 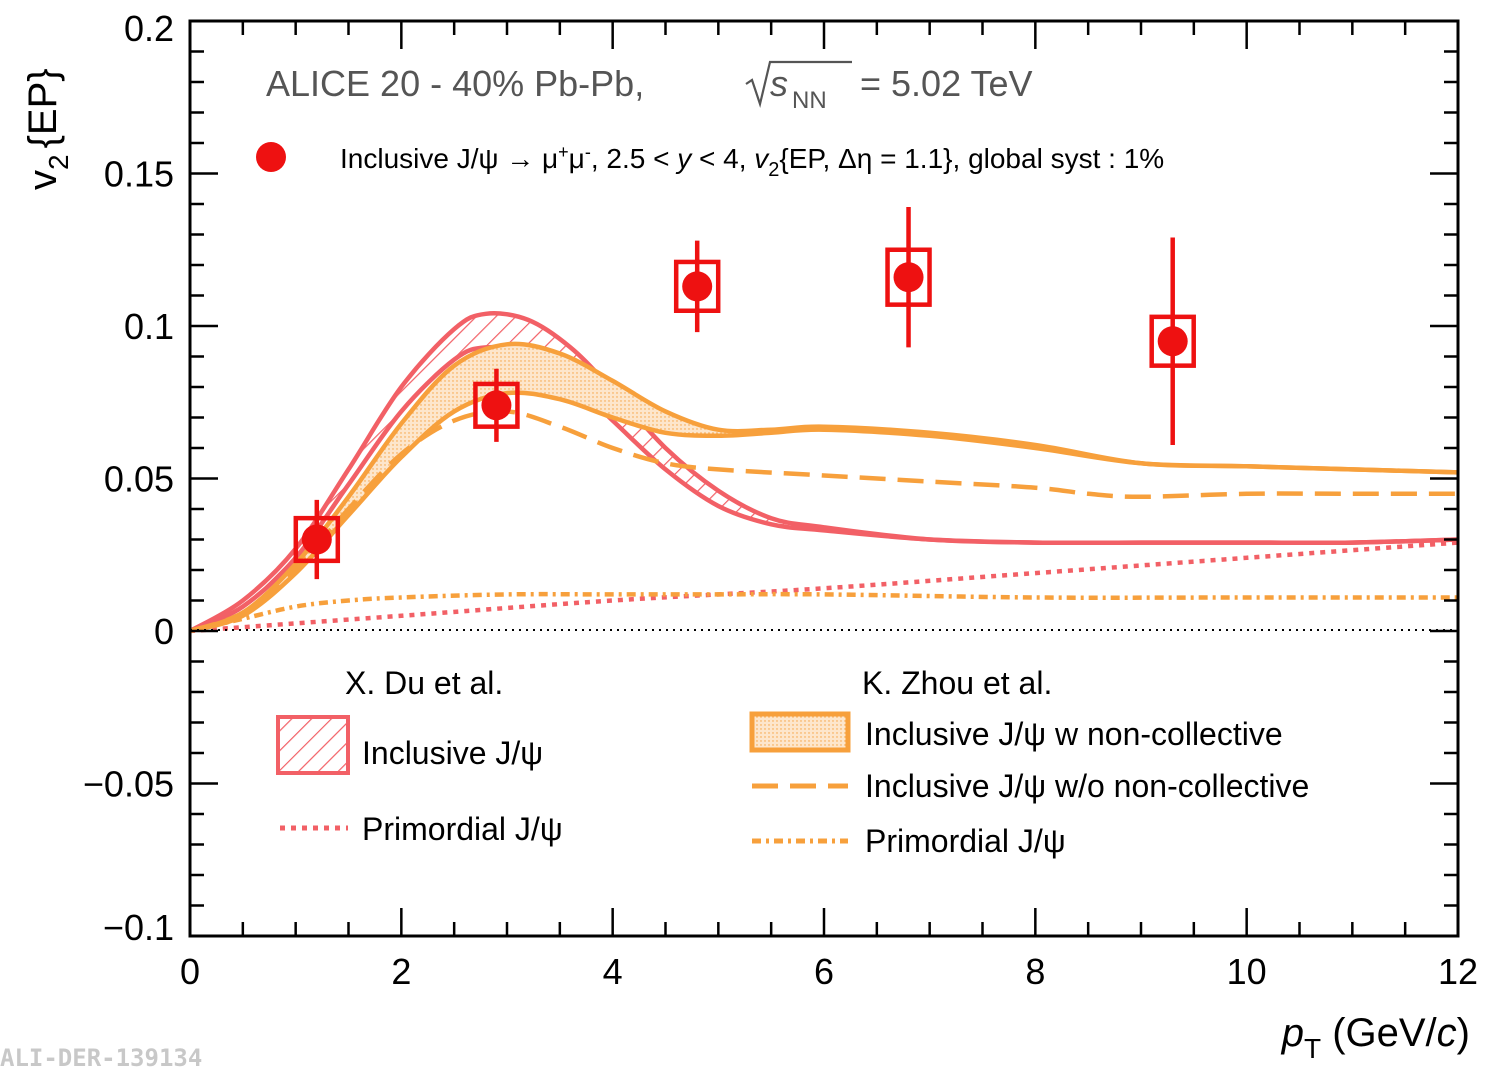 What do you see at coordinates (809, 100) in the screenshot?
I see `title-energy-sub: NN` at bounding box center [809, 100].